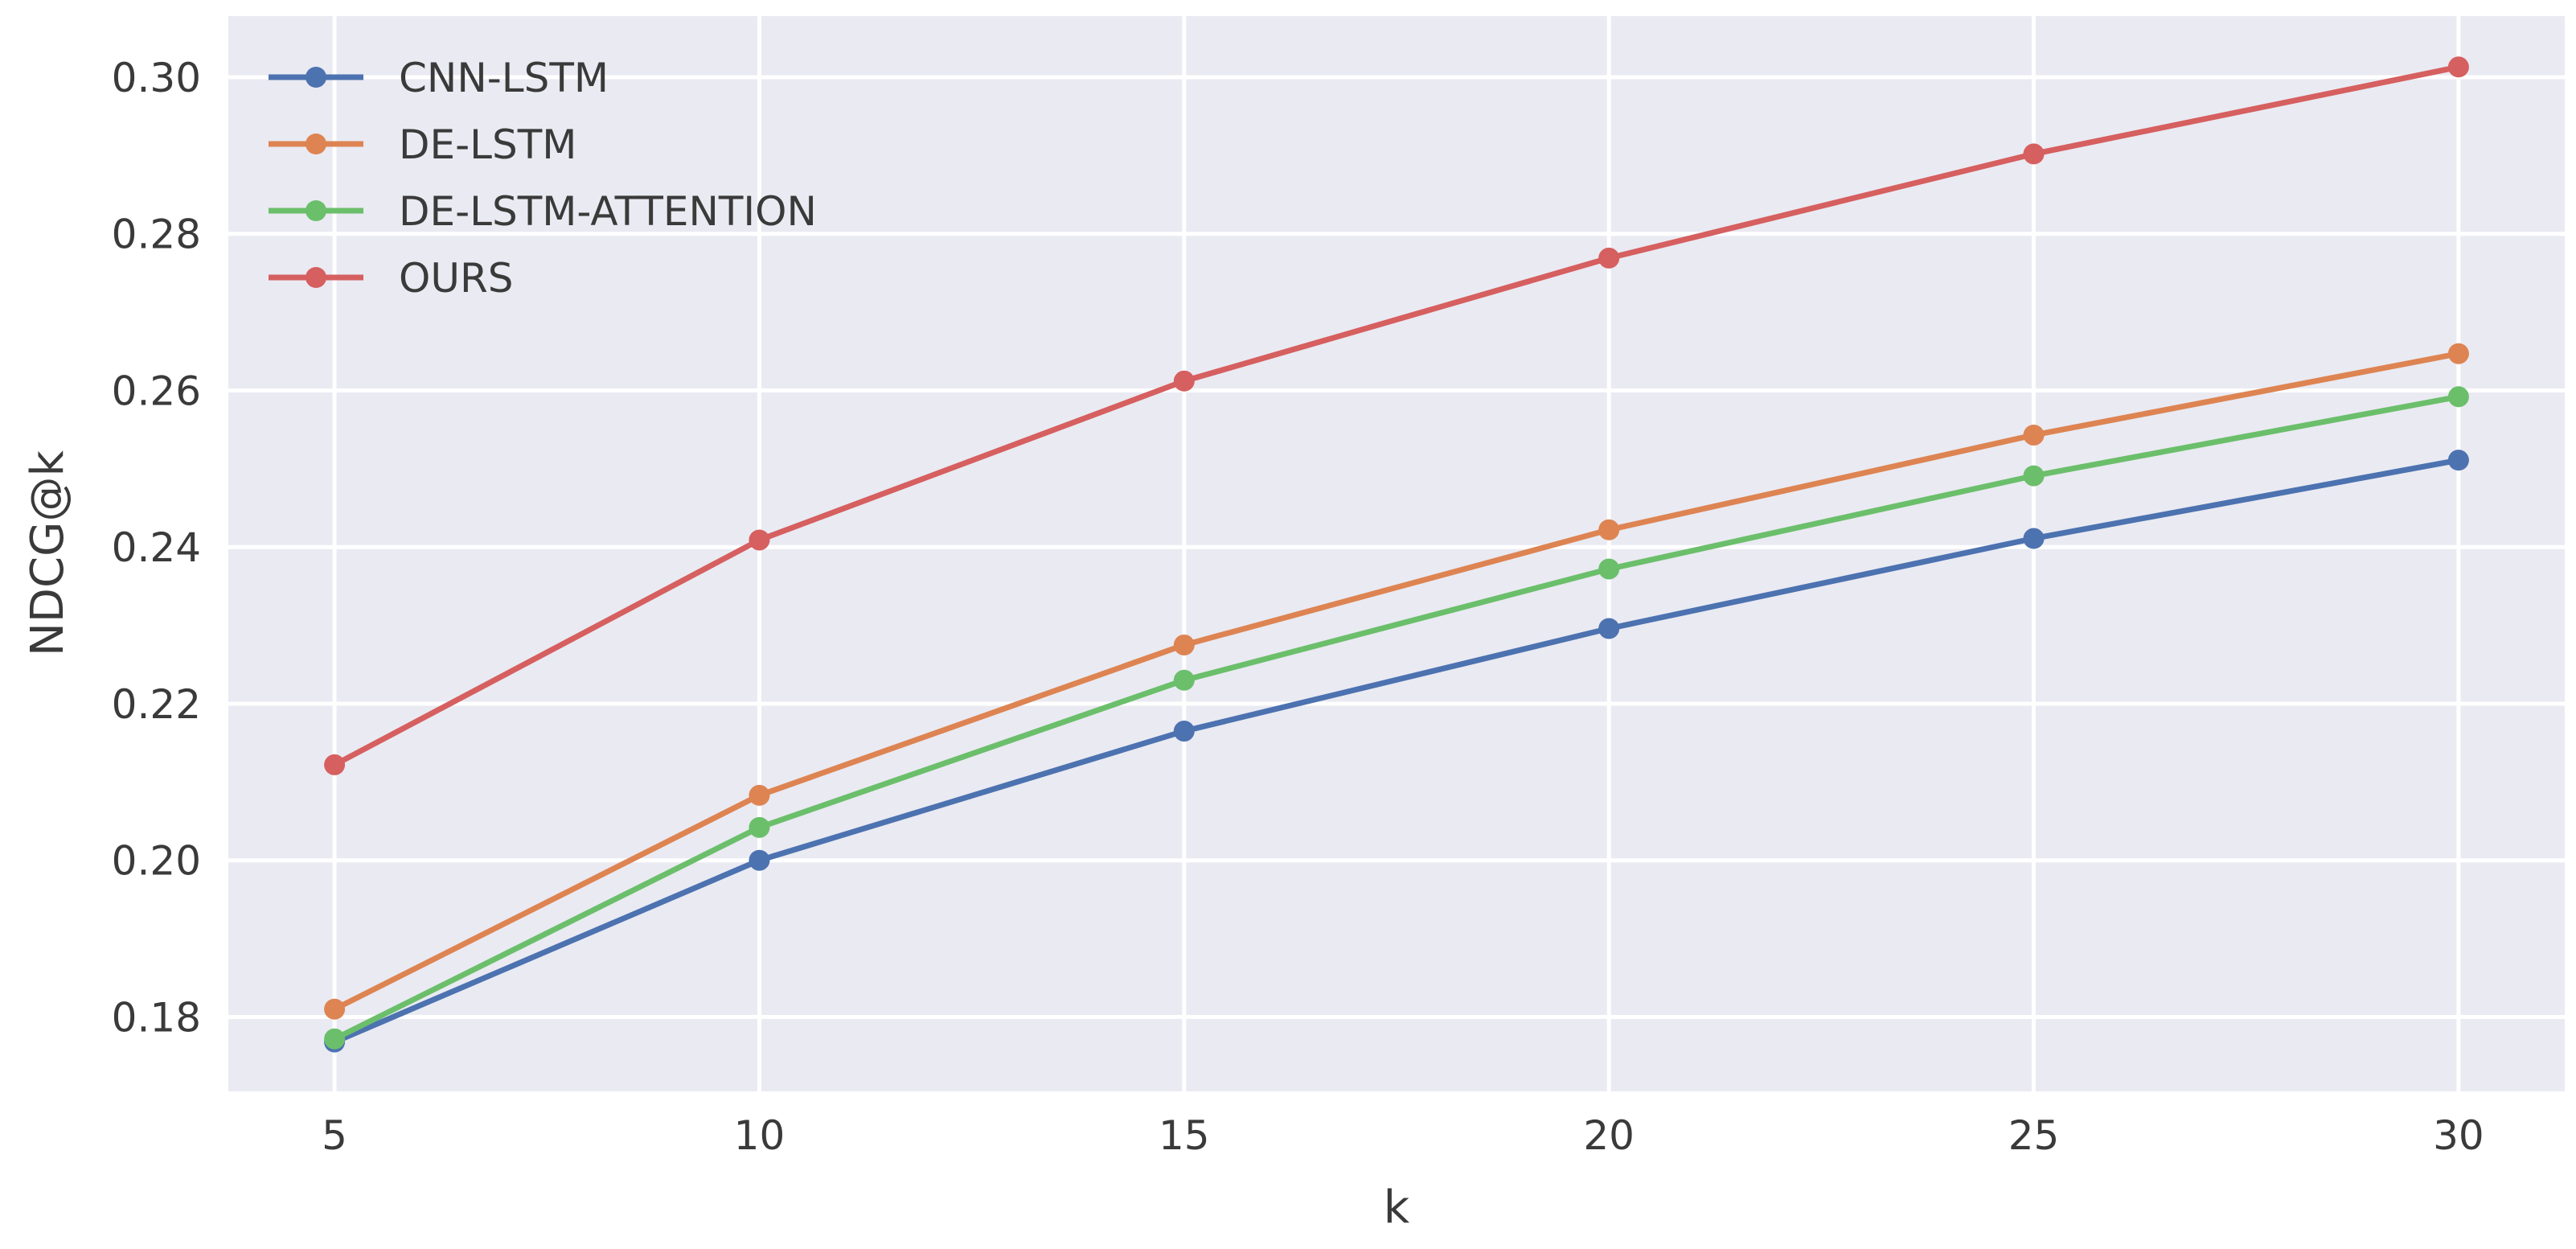 Image resolution: width=2576 pixels, height=1249 pixels. What do you see at coordinates (543, 179) in the screenshot?
I see `legend: CNN-LSTM DE-LSTM DE-LSTM-ATTENTION OURS` at bounding box center [543, 179].